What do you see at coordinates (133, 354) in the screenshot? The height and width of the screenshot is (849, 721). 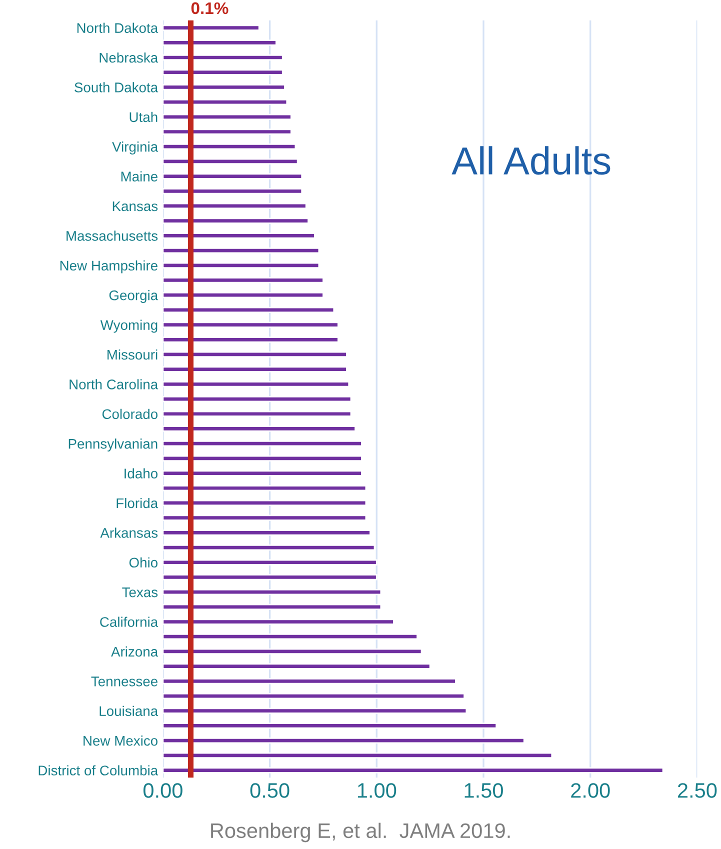 I see `y-tick-label: Missouri` at bounding box center [133, 354].